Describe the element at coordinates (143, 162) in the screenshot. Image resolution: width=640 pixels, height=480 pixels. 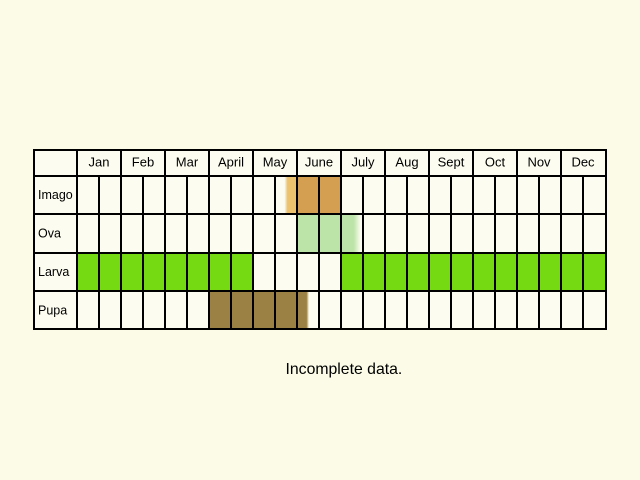
I see `svg-text: Feb` at that location.